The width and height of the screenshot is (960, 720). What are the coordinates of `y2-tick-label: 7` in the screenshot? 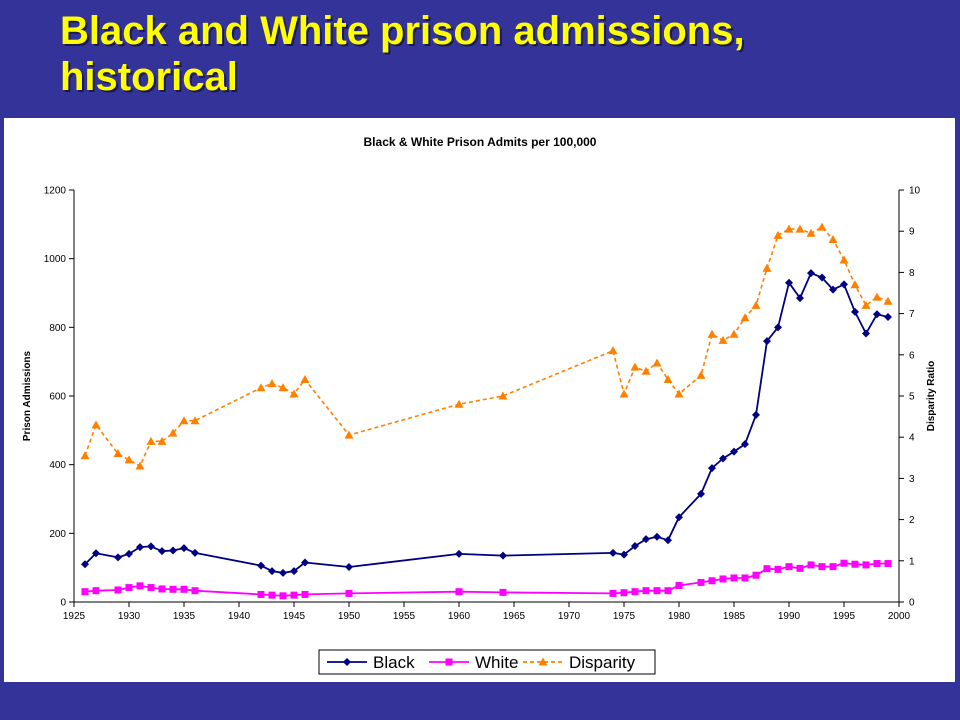 It's located at (912, 314).